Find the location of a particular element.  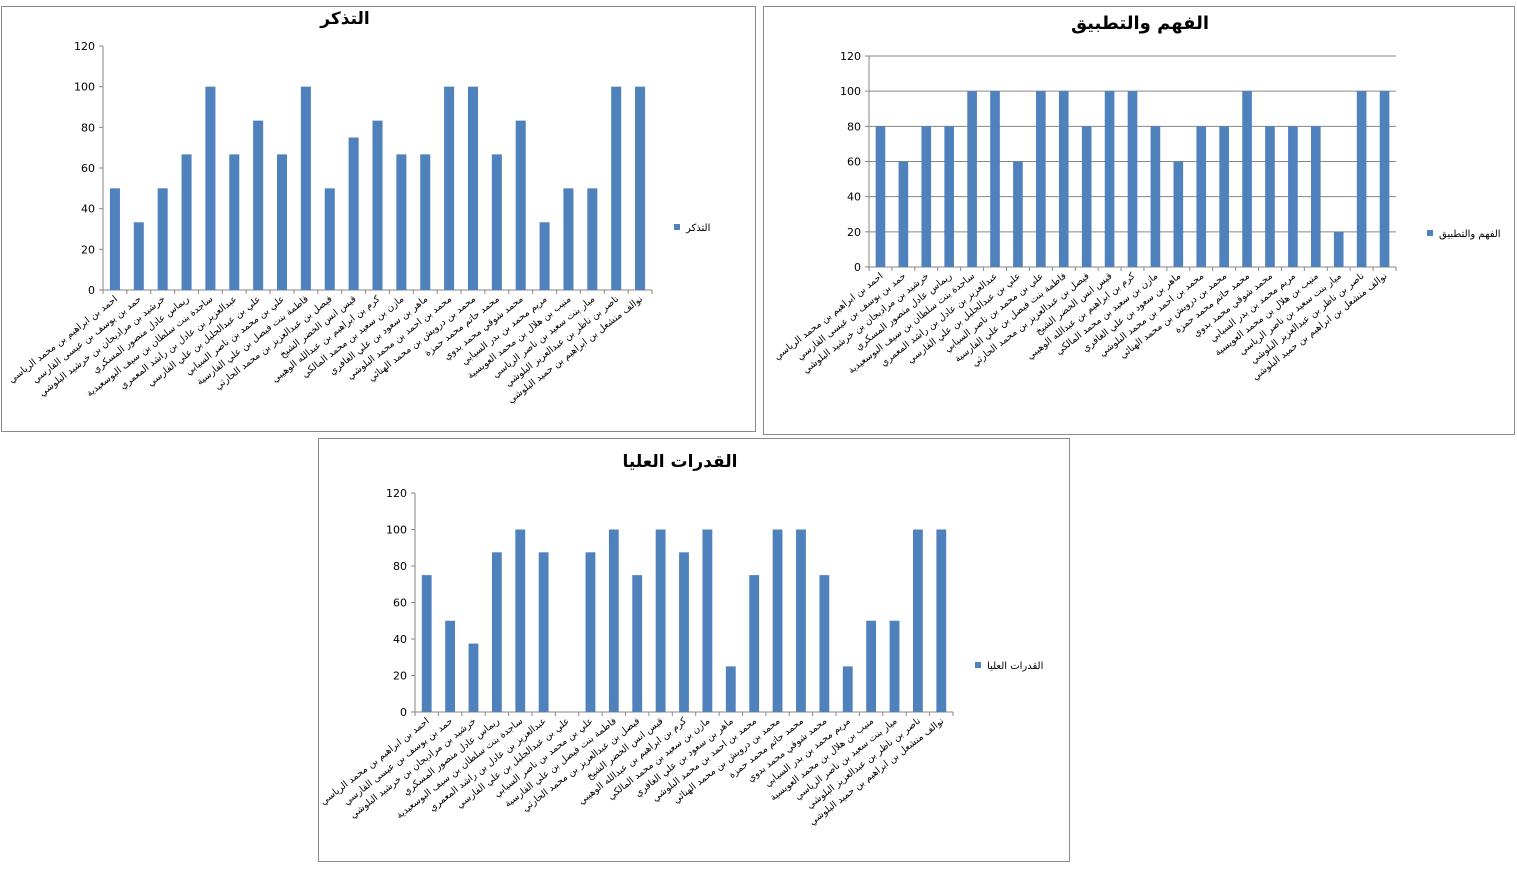

chart-title: الفهم والتطبيق is located at coordinates (1140, 23).